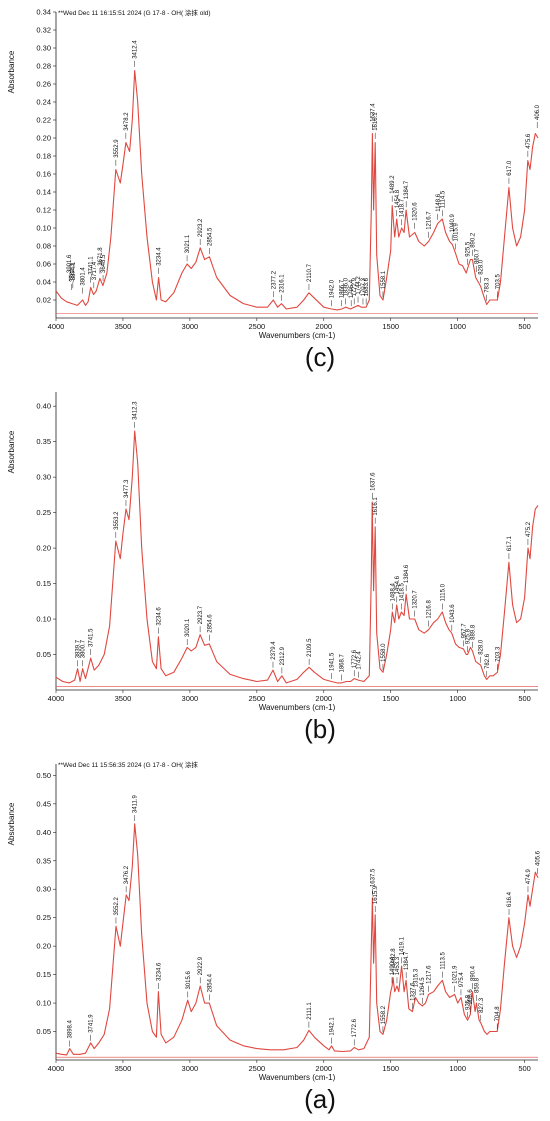 This screenshot has width=550, height=1121. What do you see at coordinates (393, 965) in the screenshot?
I see `peak-label: 1490.4` at bounding box center [393, 965].